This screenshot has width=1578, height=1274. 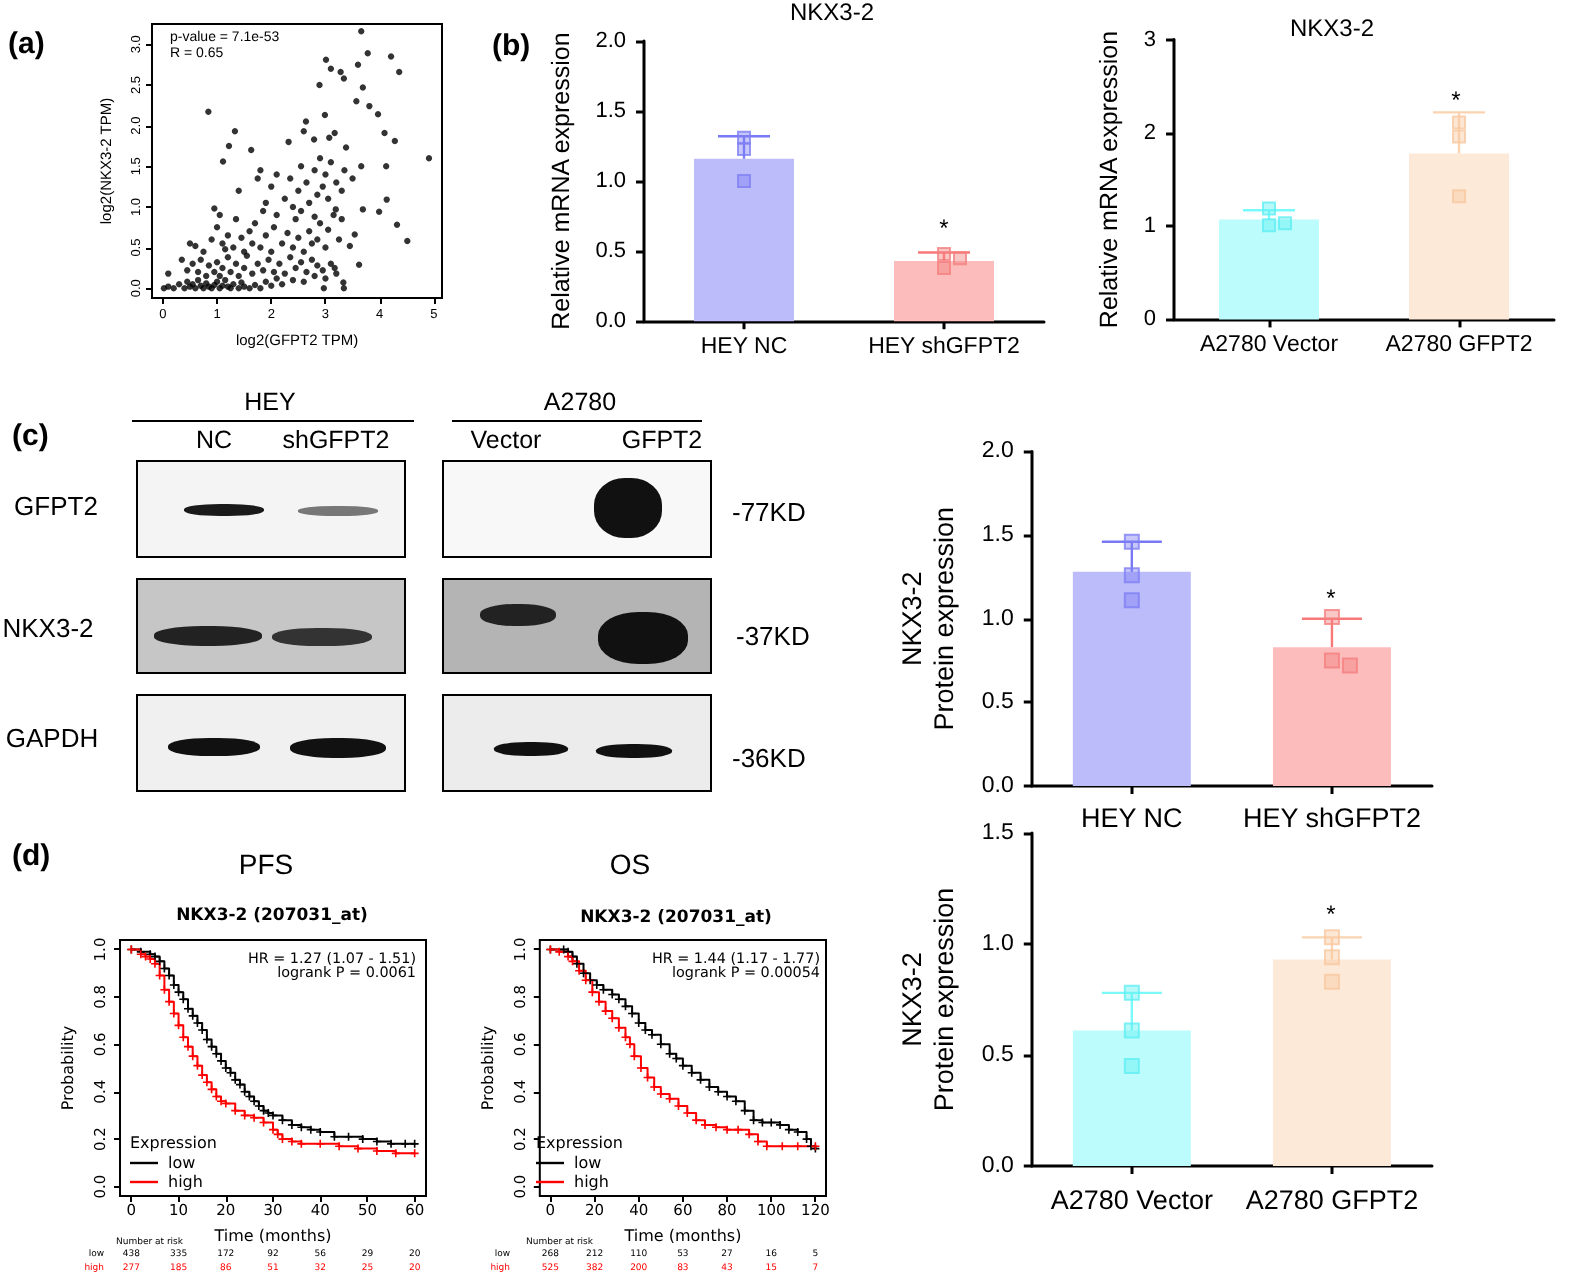 What do you see at coordinates (48, 628) in the screenshot?
I see `text: NKX3-2` at bounding box center [48, 628].